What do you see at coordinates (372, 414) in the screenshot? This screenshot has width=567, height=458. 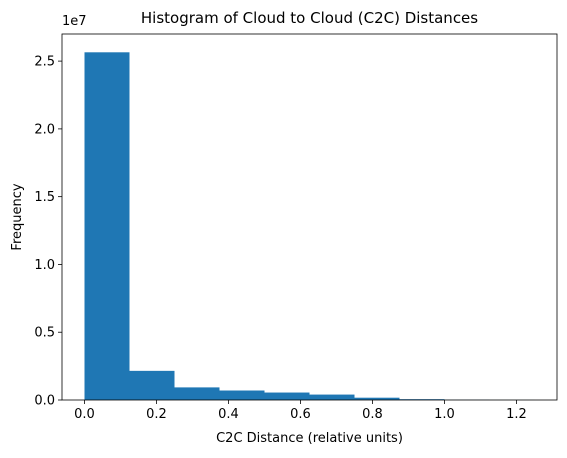 I see `x-tick-label: 0.8` at bounding box center [372, 414].